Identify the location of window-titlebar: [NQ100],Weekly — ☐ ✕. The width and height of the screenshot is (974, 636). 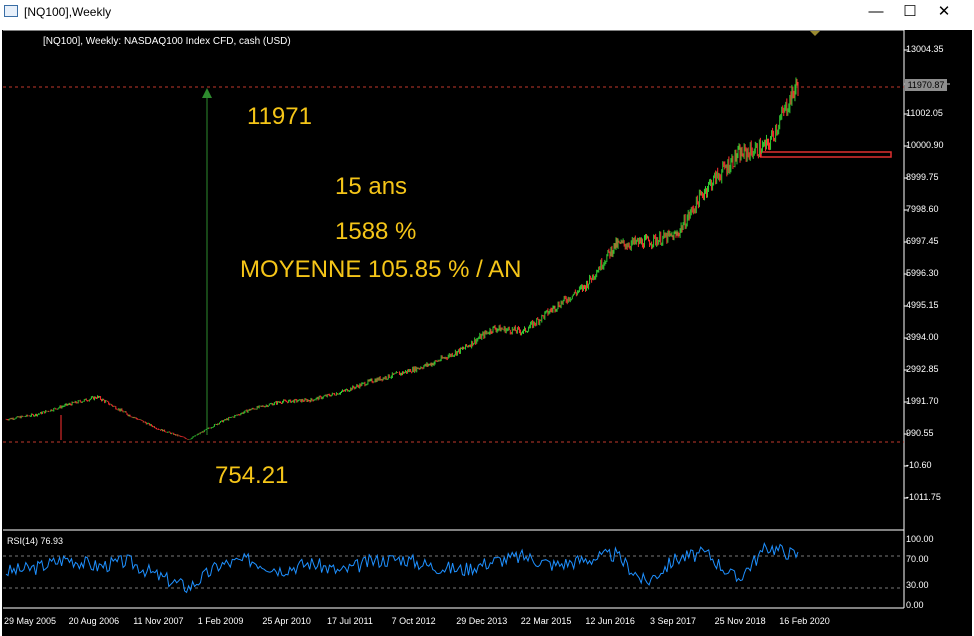
(487, 12).